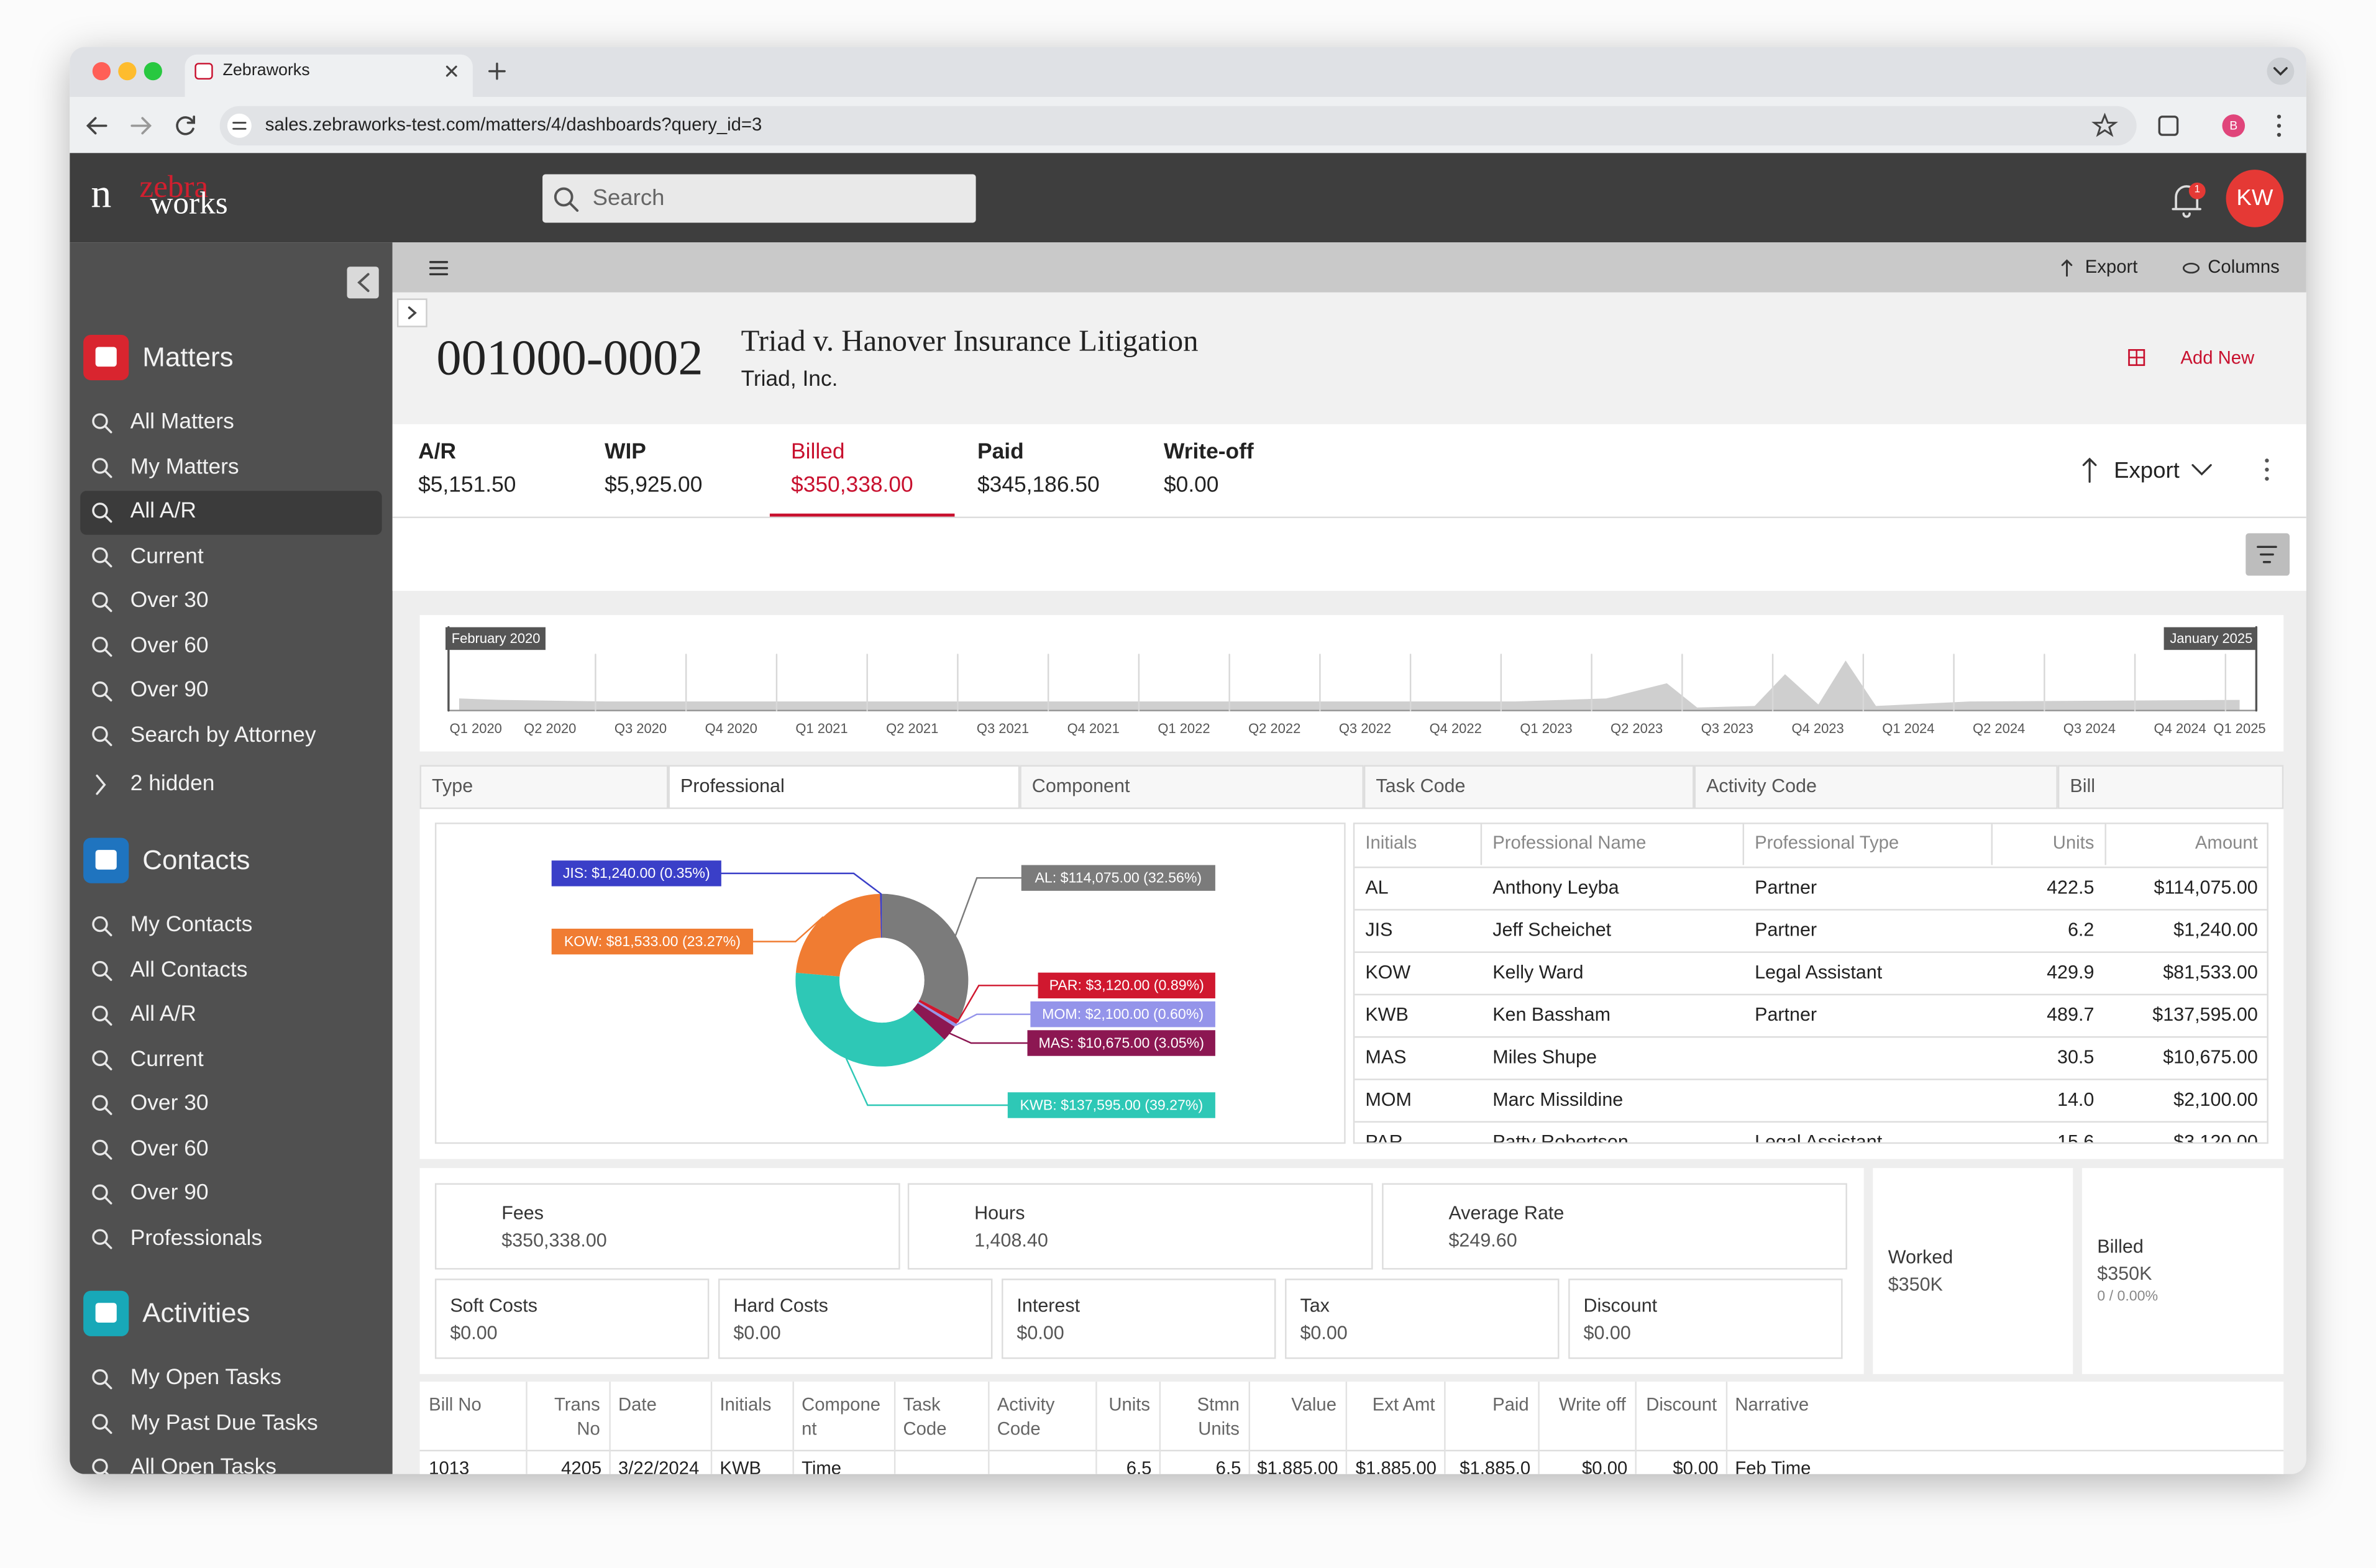 The image size is (2376, 1568). What do you see at coordinates (363, 283) in the screenshot?
I see `collapse-button` at bounding box center [363, 283].